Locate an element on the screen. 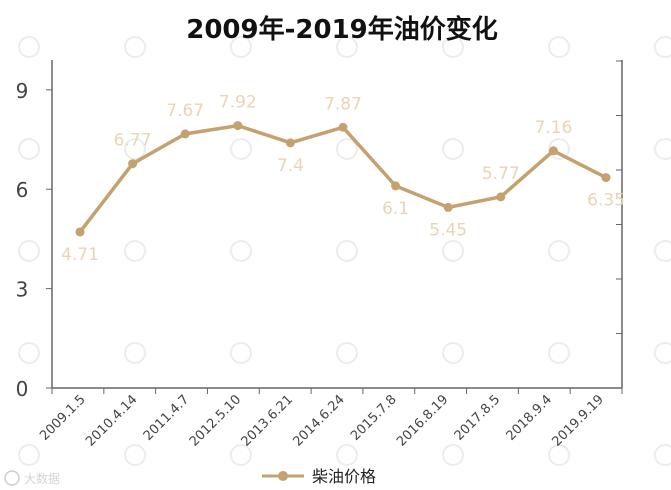 This screenshot has width=671, height=490. legend-label: 柴油价格 is located at coordinates (344, 476).